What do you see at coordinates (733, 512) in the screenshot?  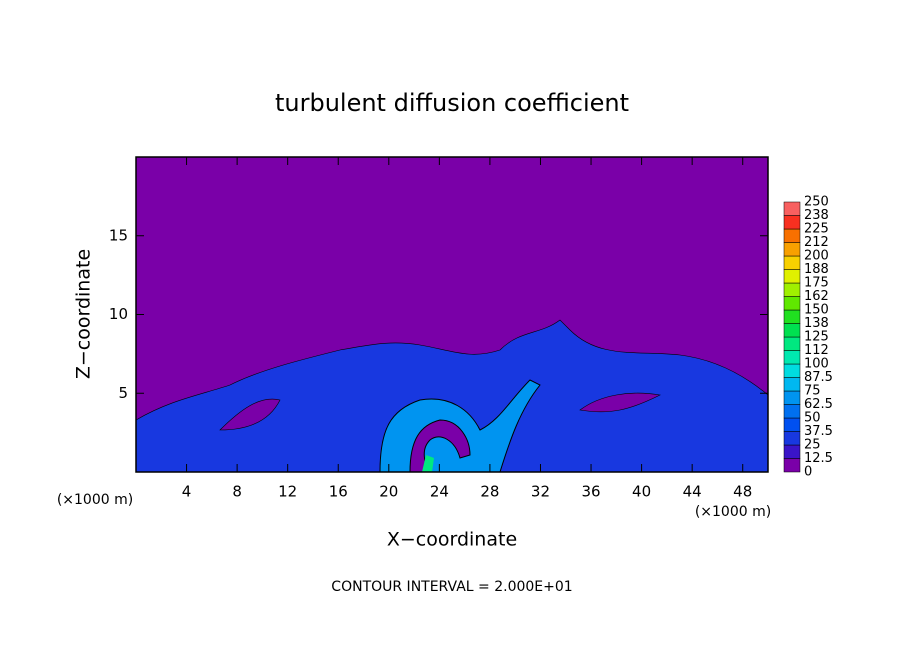 I see `x-unit-label: (×1000 m)` at bounding box center [733, 512].